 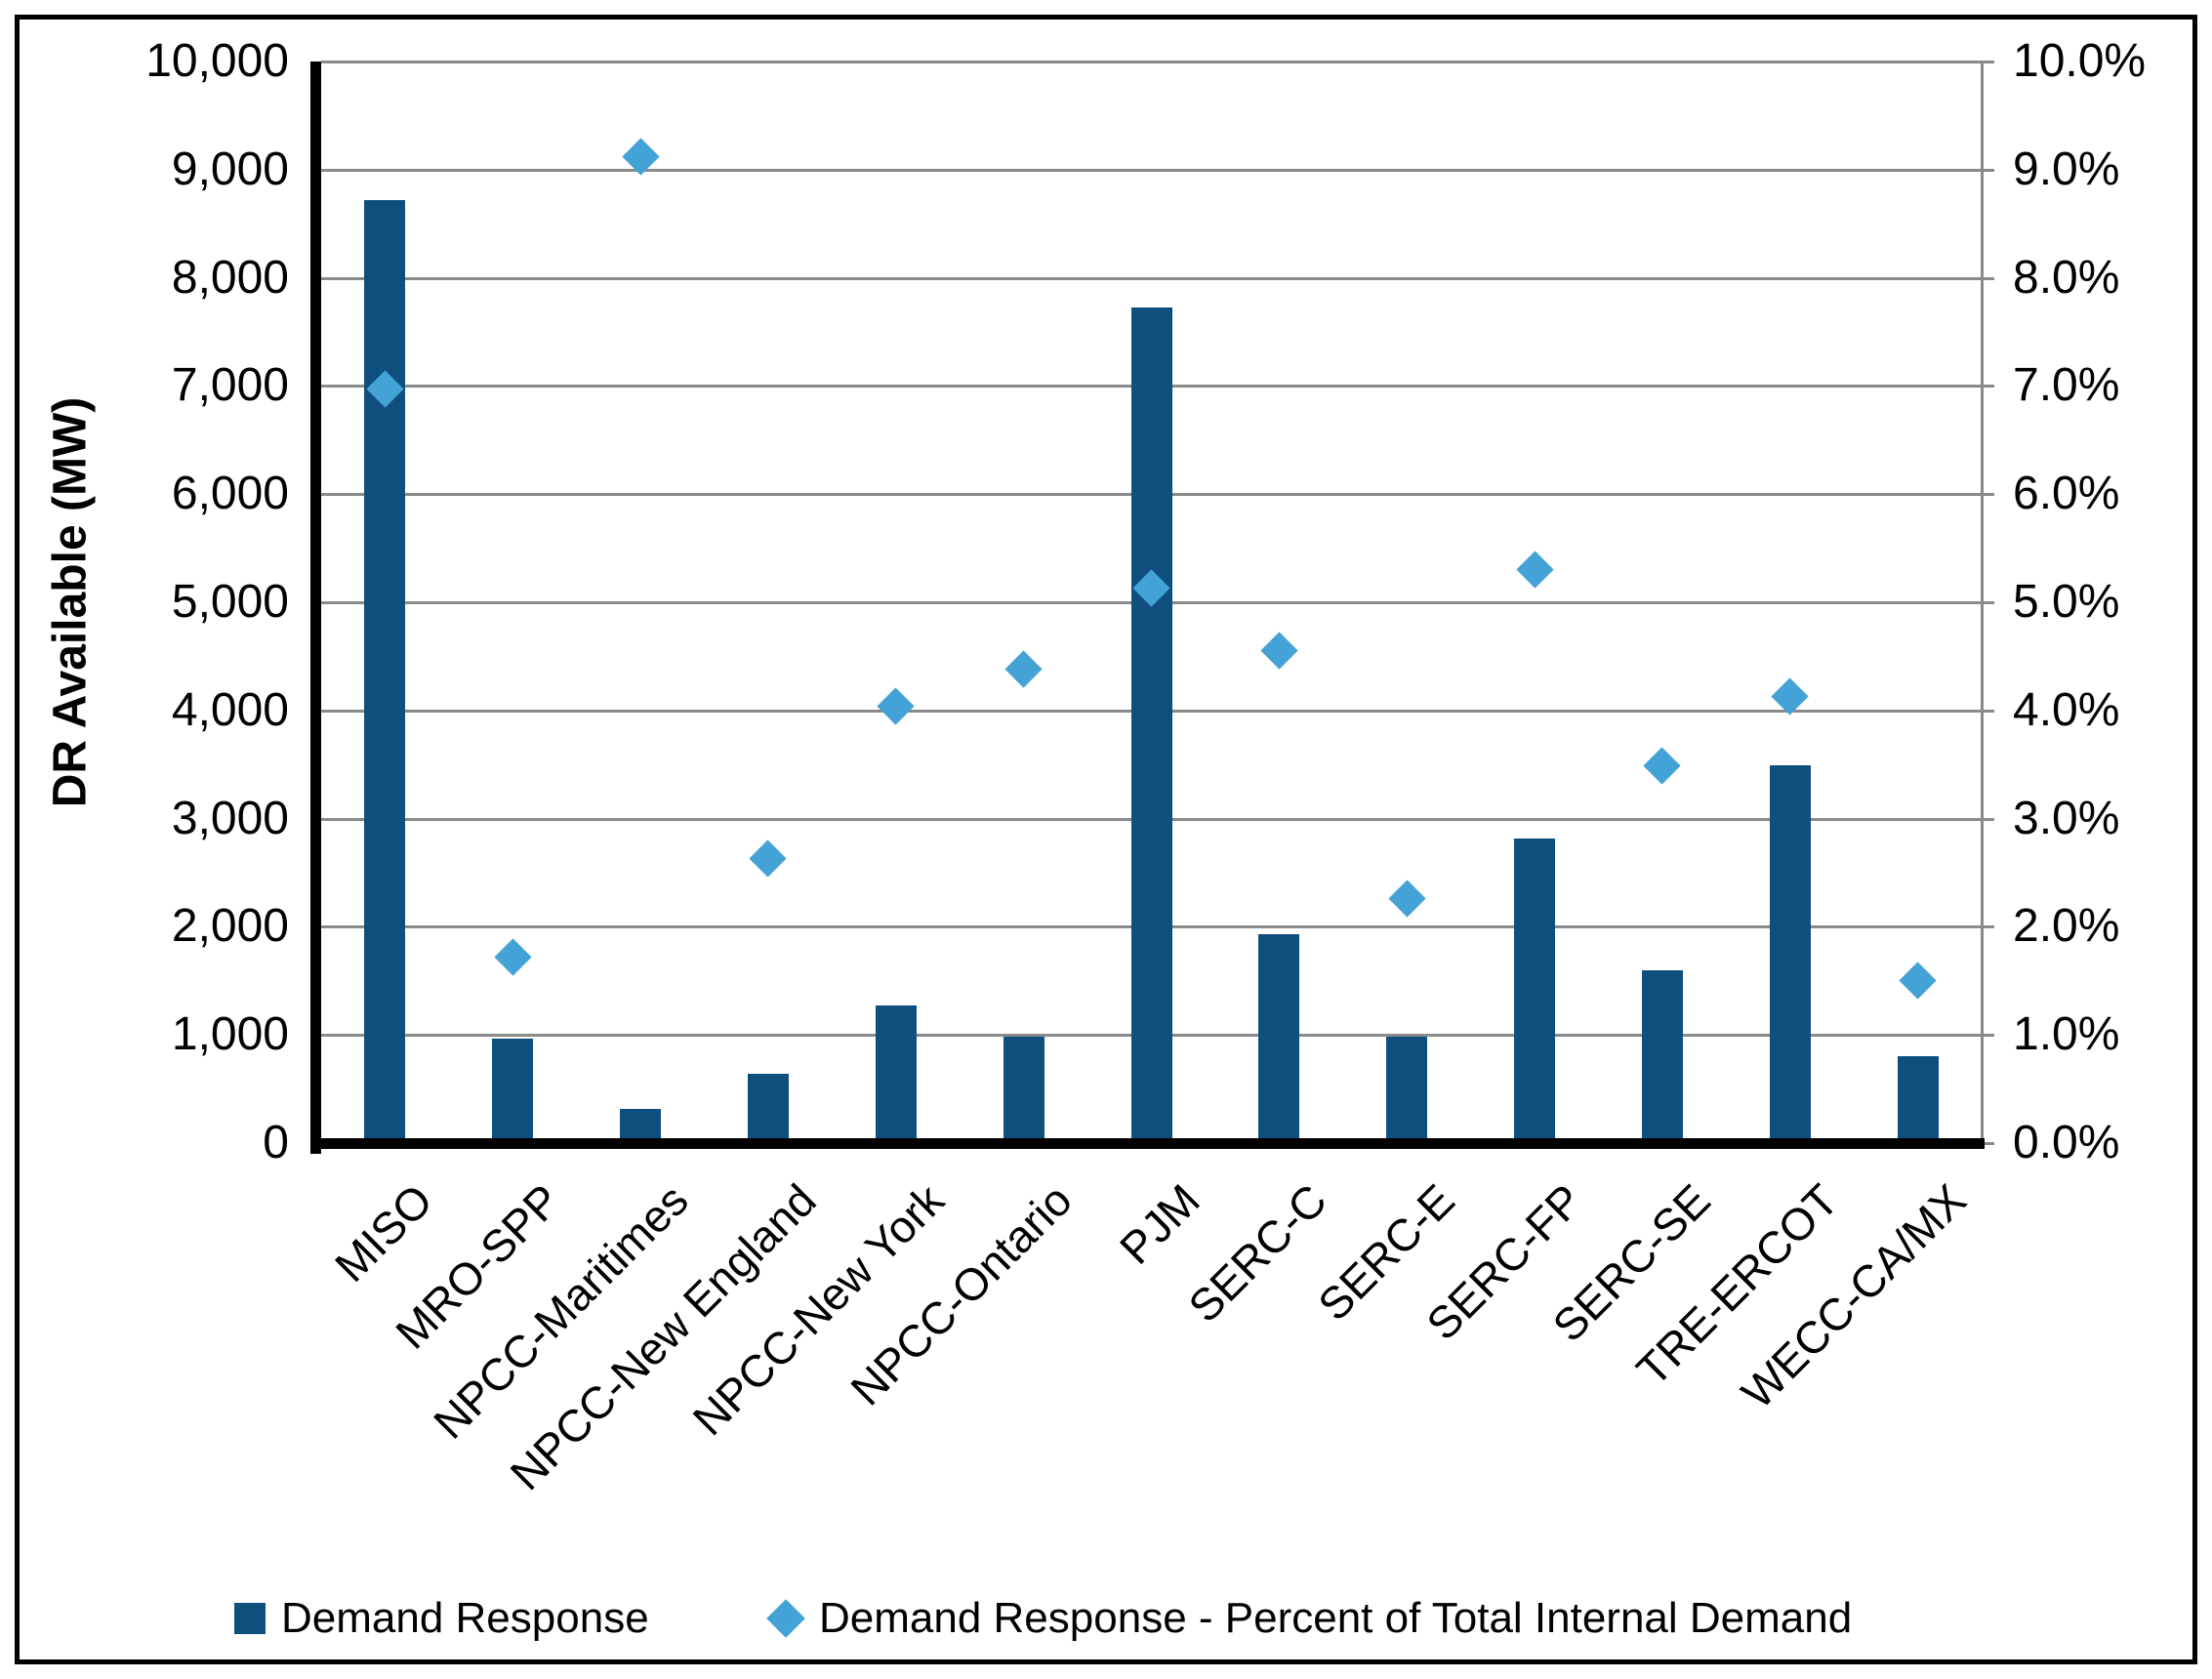 What do you see at coordinates (2066, 385) in the screenshot?
I see `right-axis-tick-label: 7.0%` at bounding box center [2066, 385].